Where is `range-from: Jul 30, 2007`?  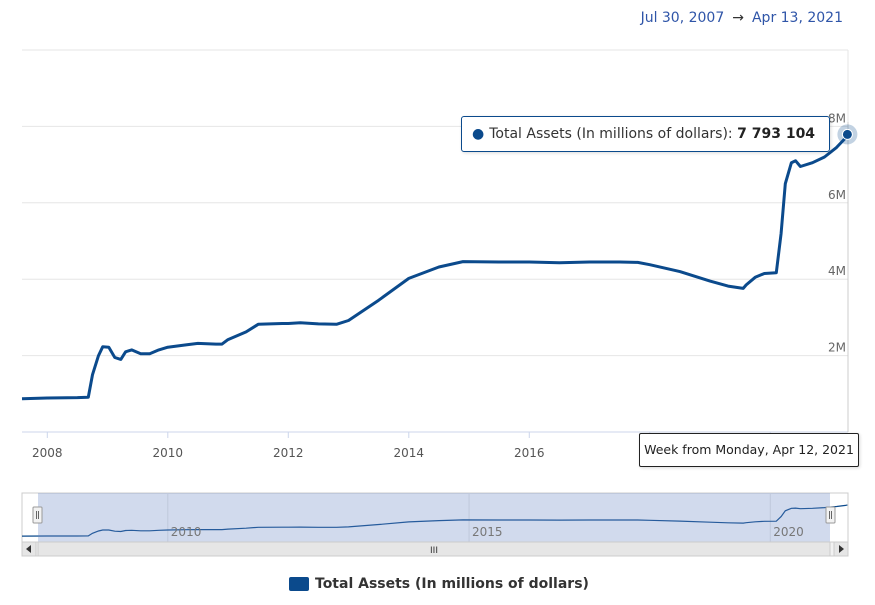 range-from: Jul 30, 2007 is located at coordinates (682, 18).